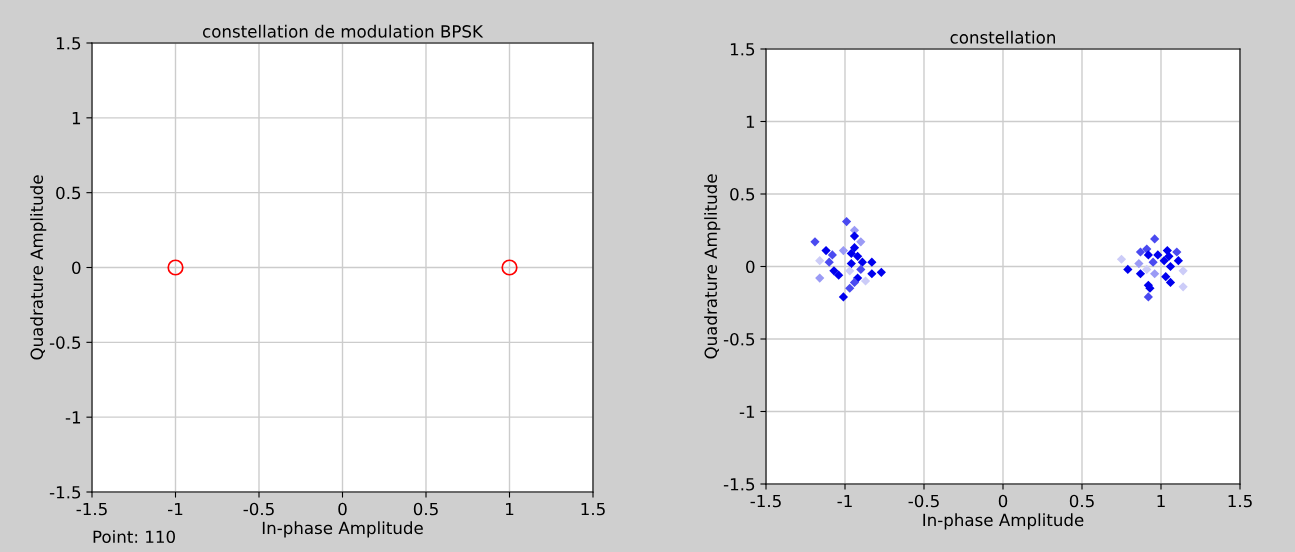 Image resolution: width=1295 pixels, height=552 pixels. What do you see at coordinates (1002, 37) in the screenshot?
I see `chart-title: constellation` at bounding box center [1002, 37].